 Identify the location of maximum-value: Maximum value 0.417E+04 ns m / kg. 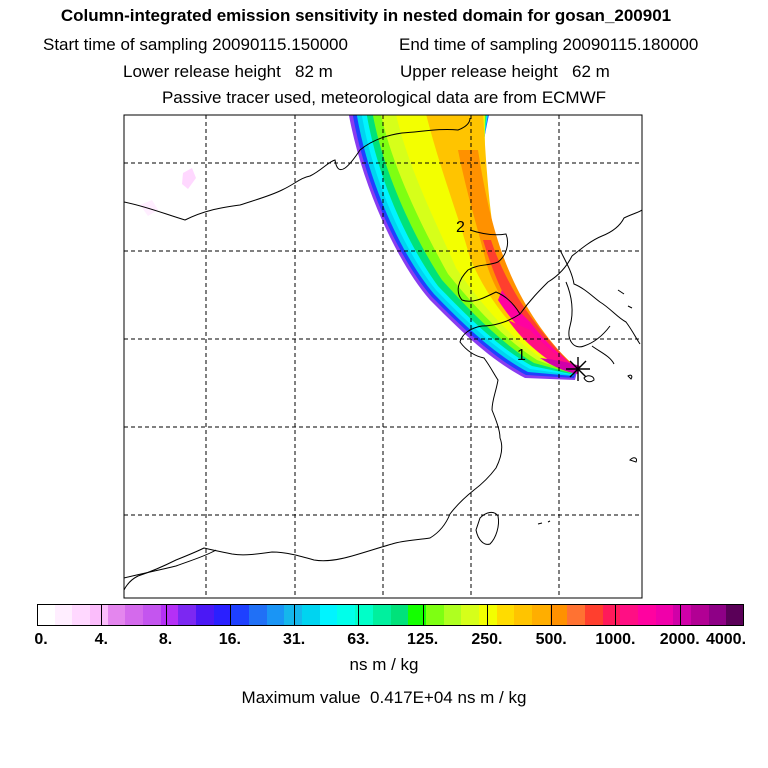
(384, 698).